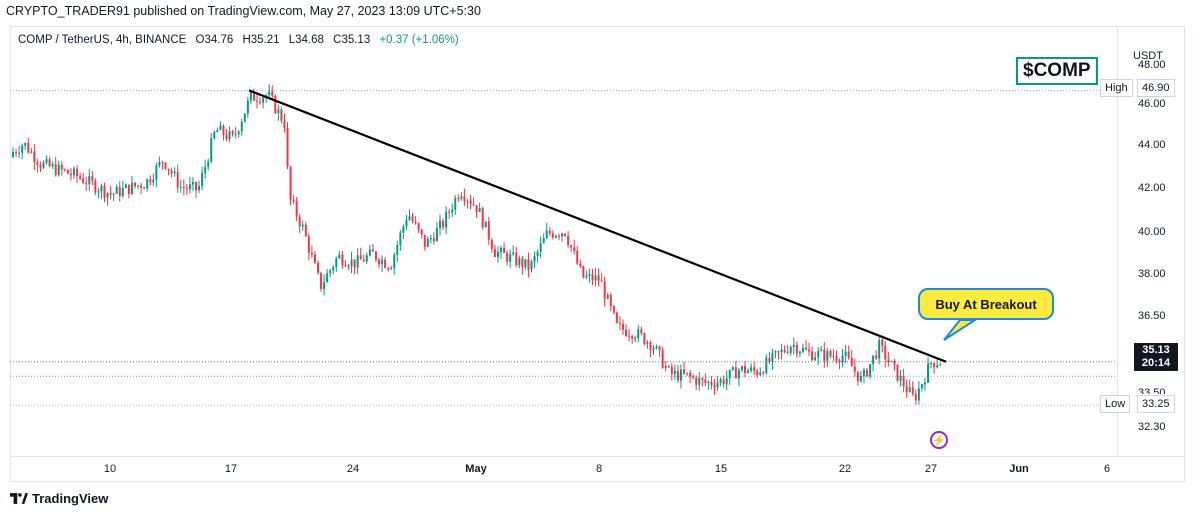  I want to click on tradingview-logo: TradingView, so click(59, 498).